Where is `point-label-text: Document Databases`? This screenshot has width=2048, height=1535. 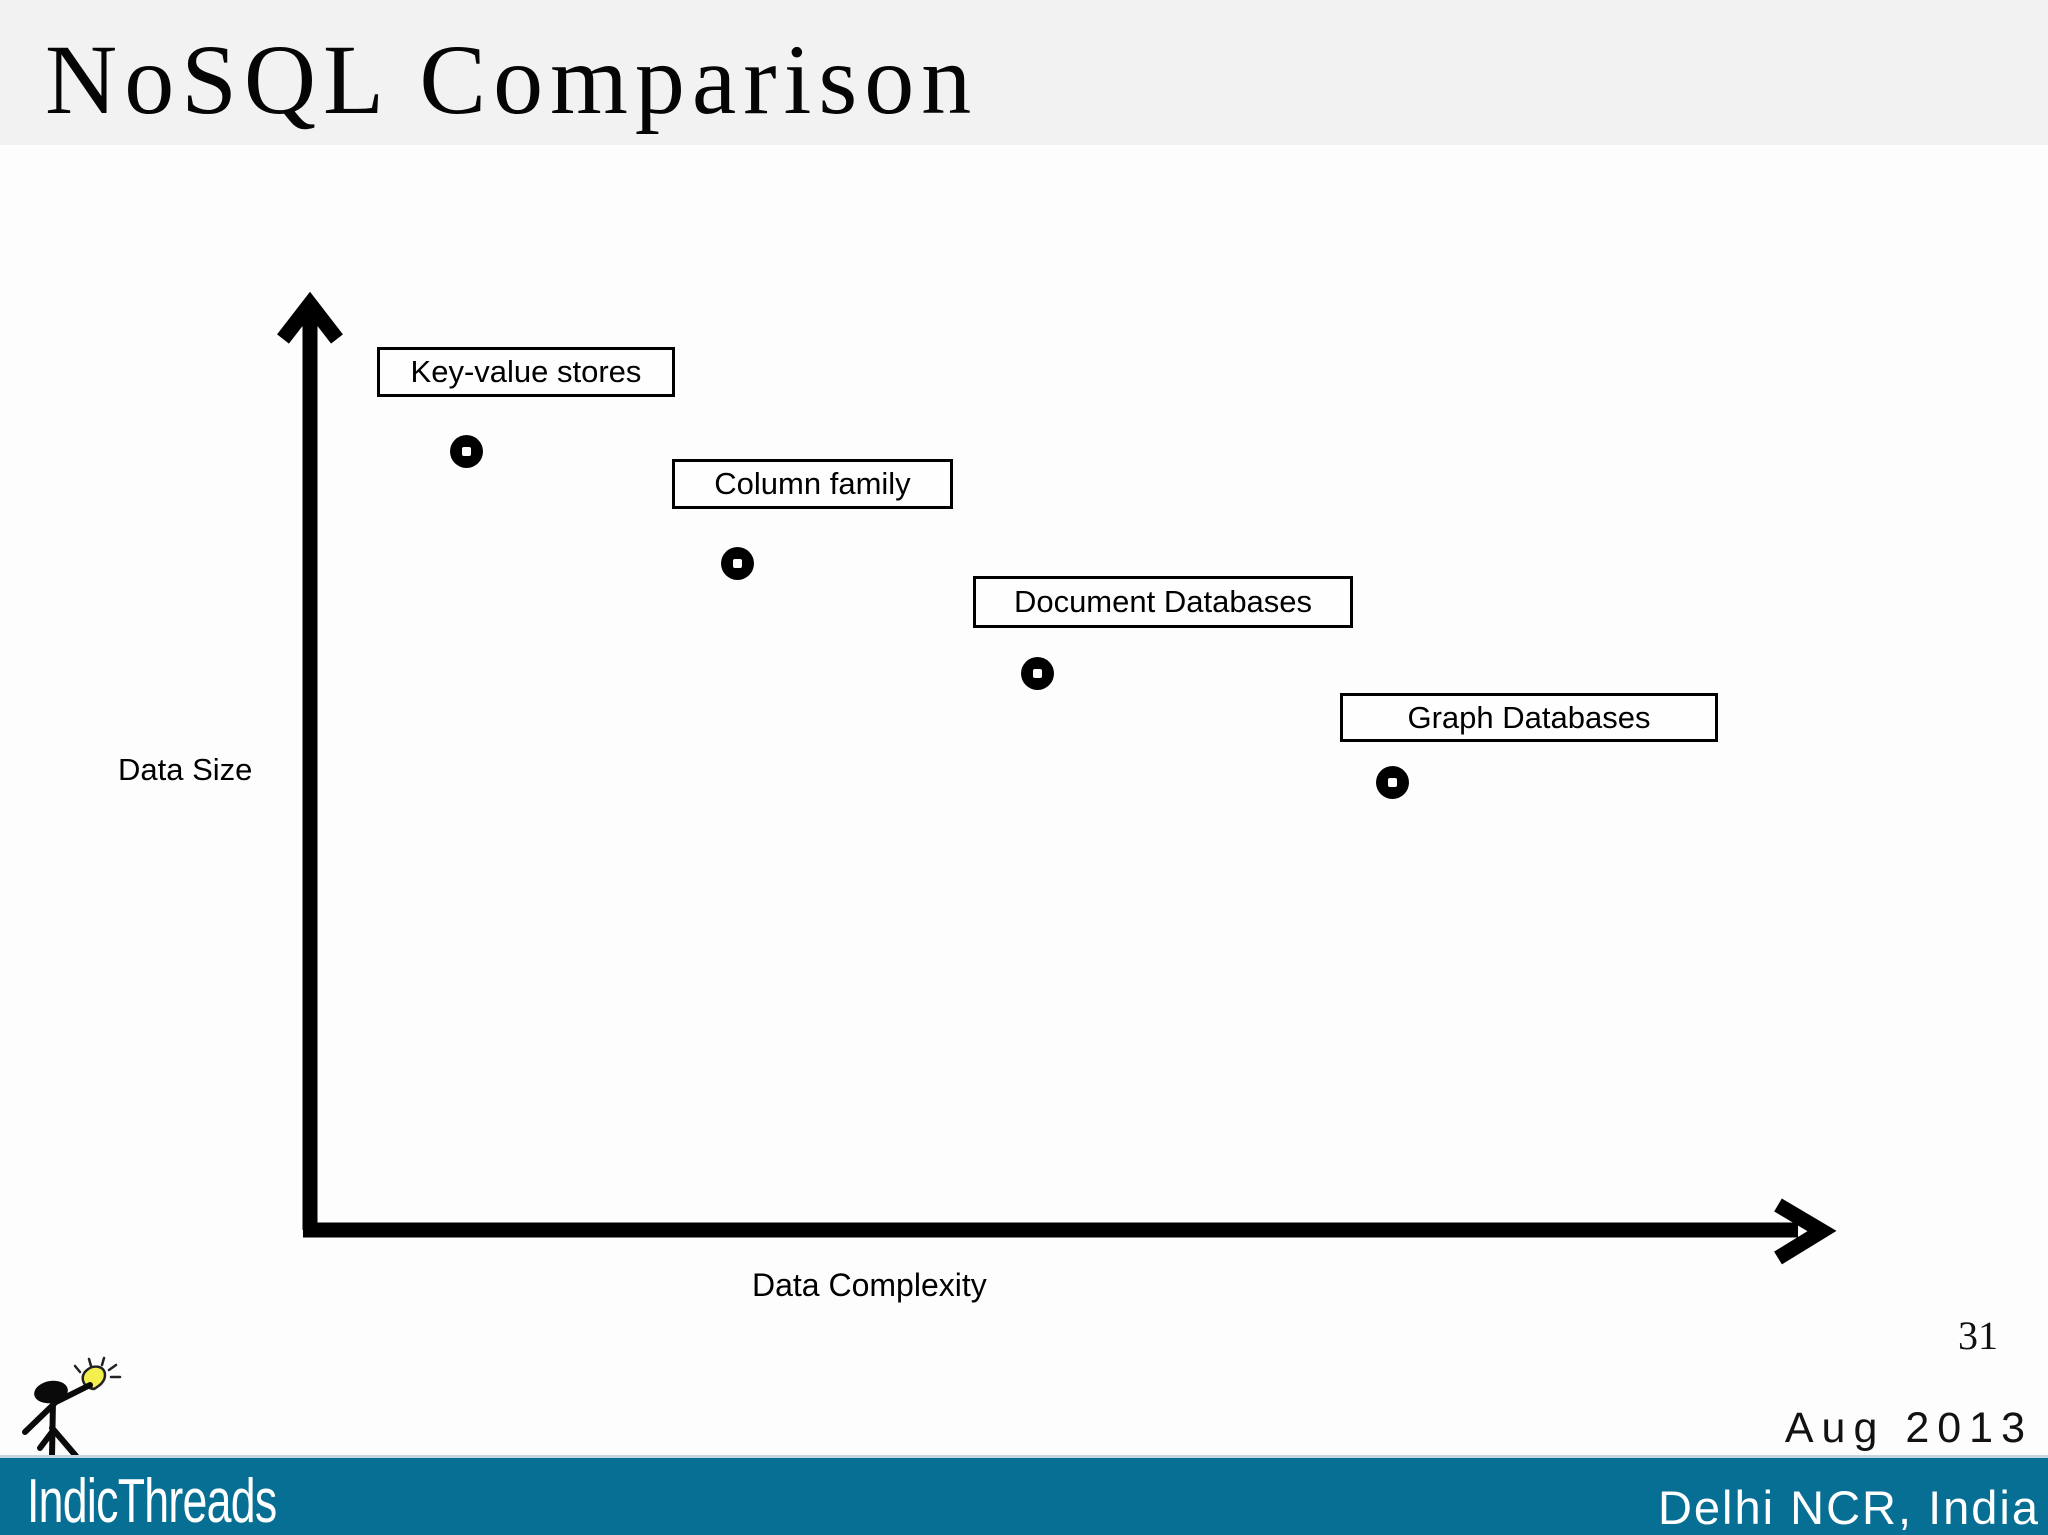 point-label-text: Document Databases is located at coordinates (1163, 601).